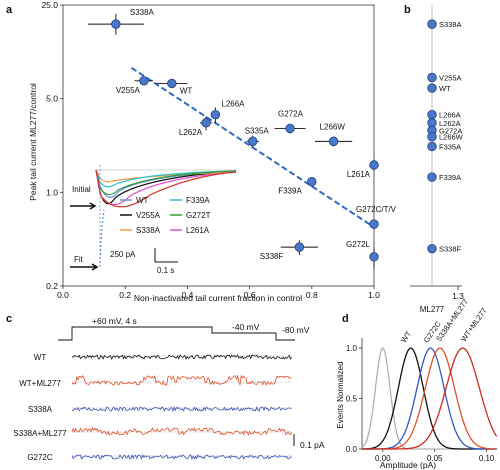 The height and width of the screenshot is (470, 500). I want to click on trace-label: G272C, so click(40, 457).